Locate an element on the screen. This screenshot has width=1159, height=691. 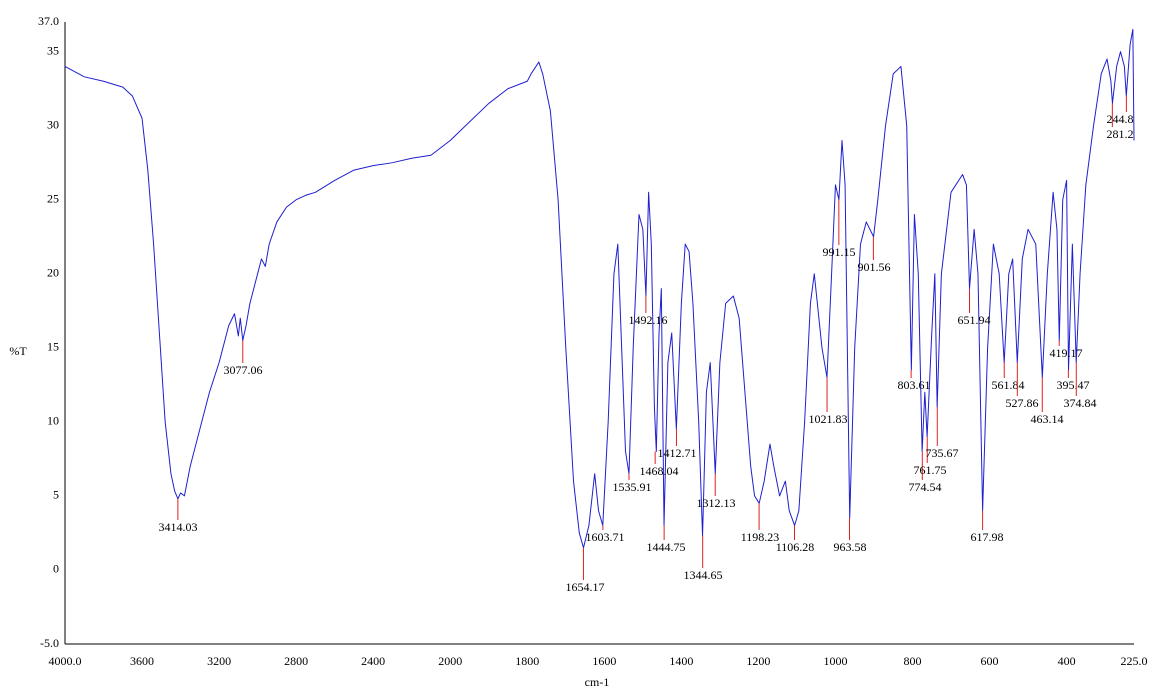
x-tick-label: 1200 is located at coordinates (758, 661).